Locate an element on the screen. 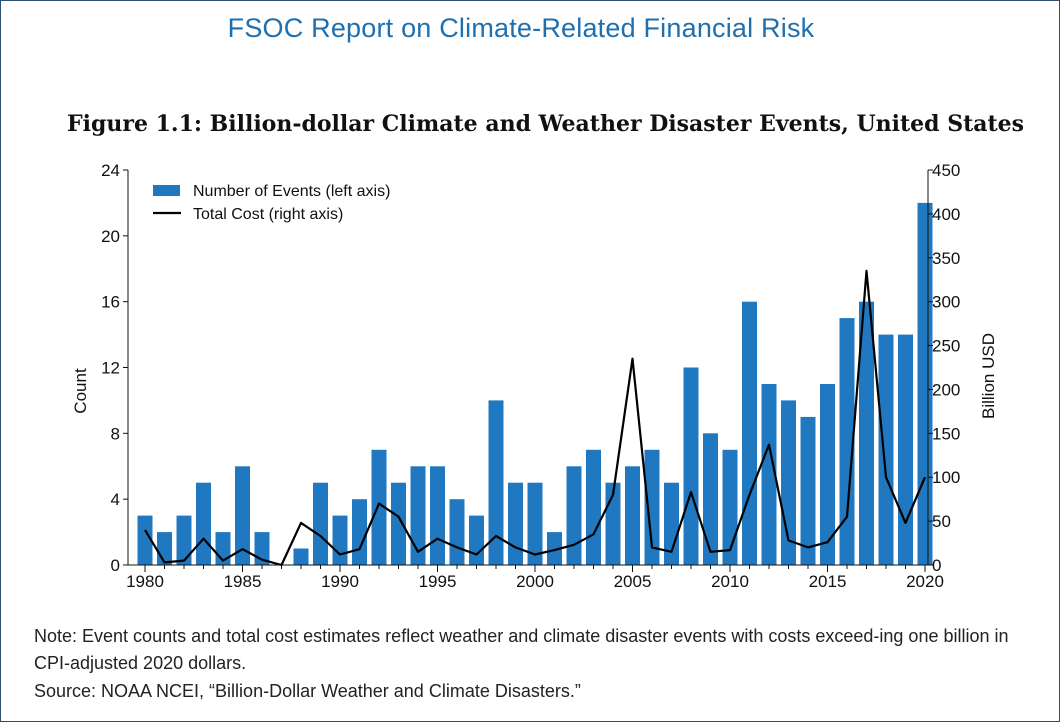  bar-2020 is located at coordinates (925, 383).